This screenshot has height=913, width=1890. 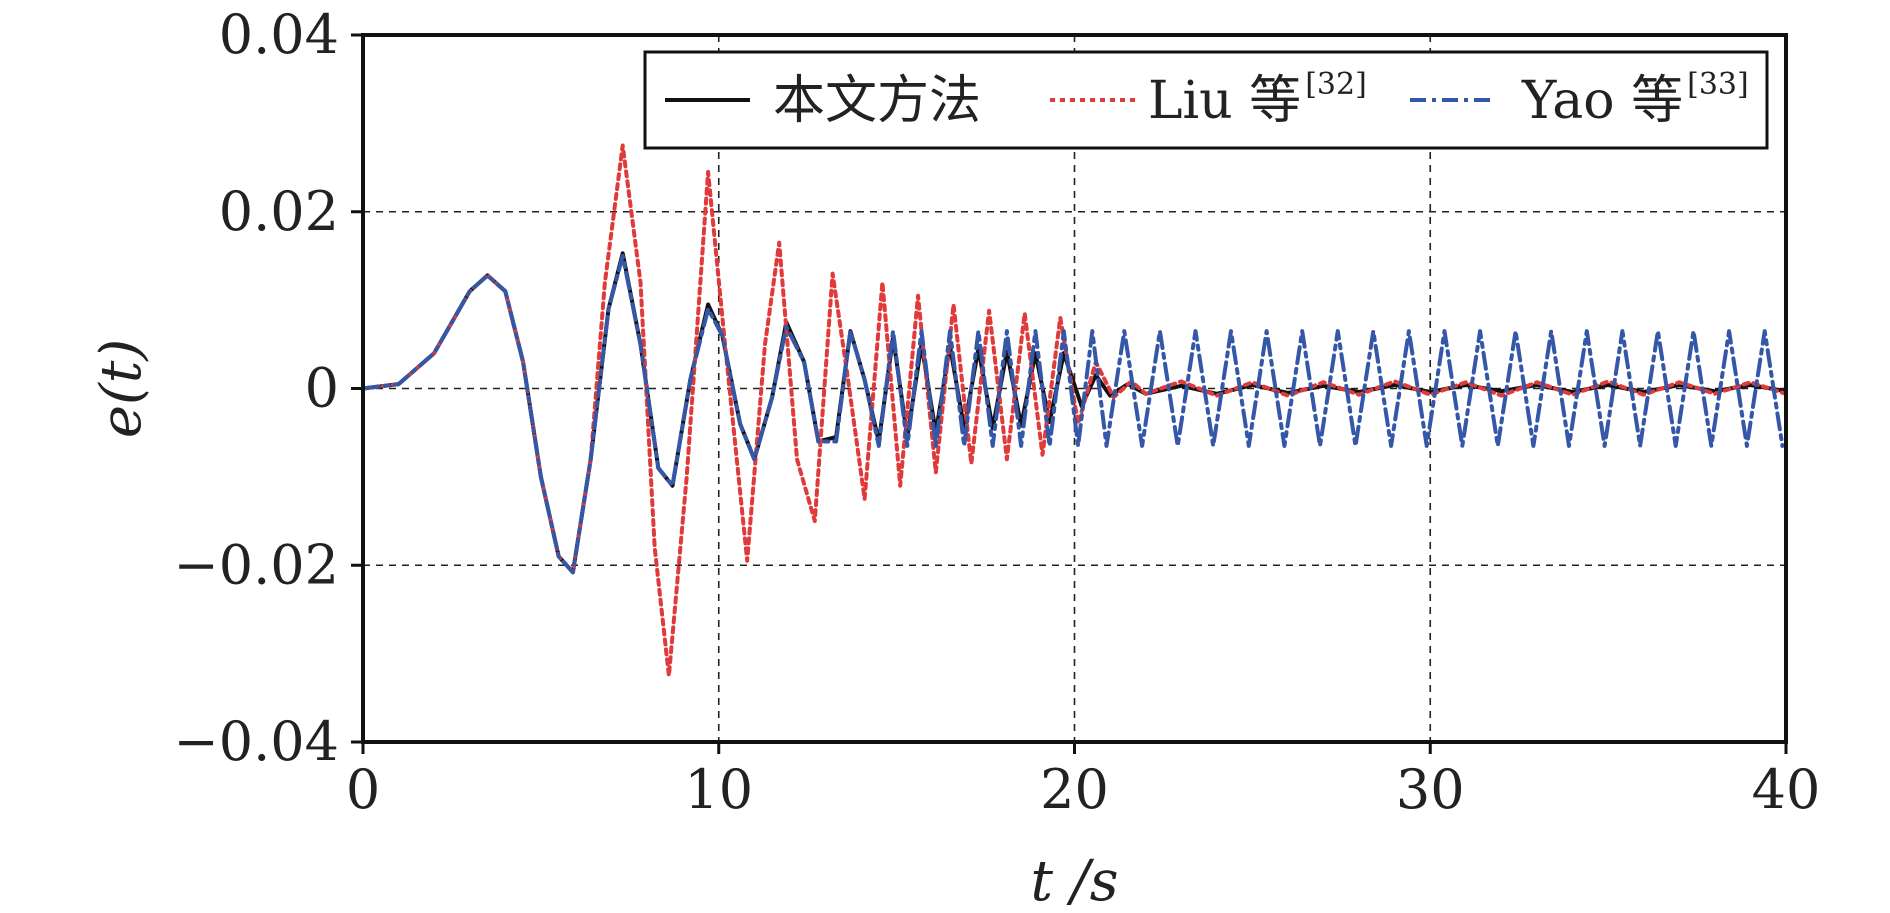 What do you see at coordinates (1602, 101) in the screenshot?
I see `legend-entry-2: Yao 等` at bounding box center [1602, 101].